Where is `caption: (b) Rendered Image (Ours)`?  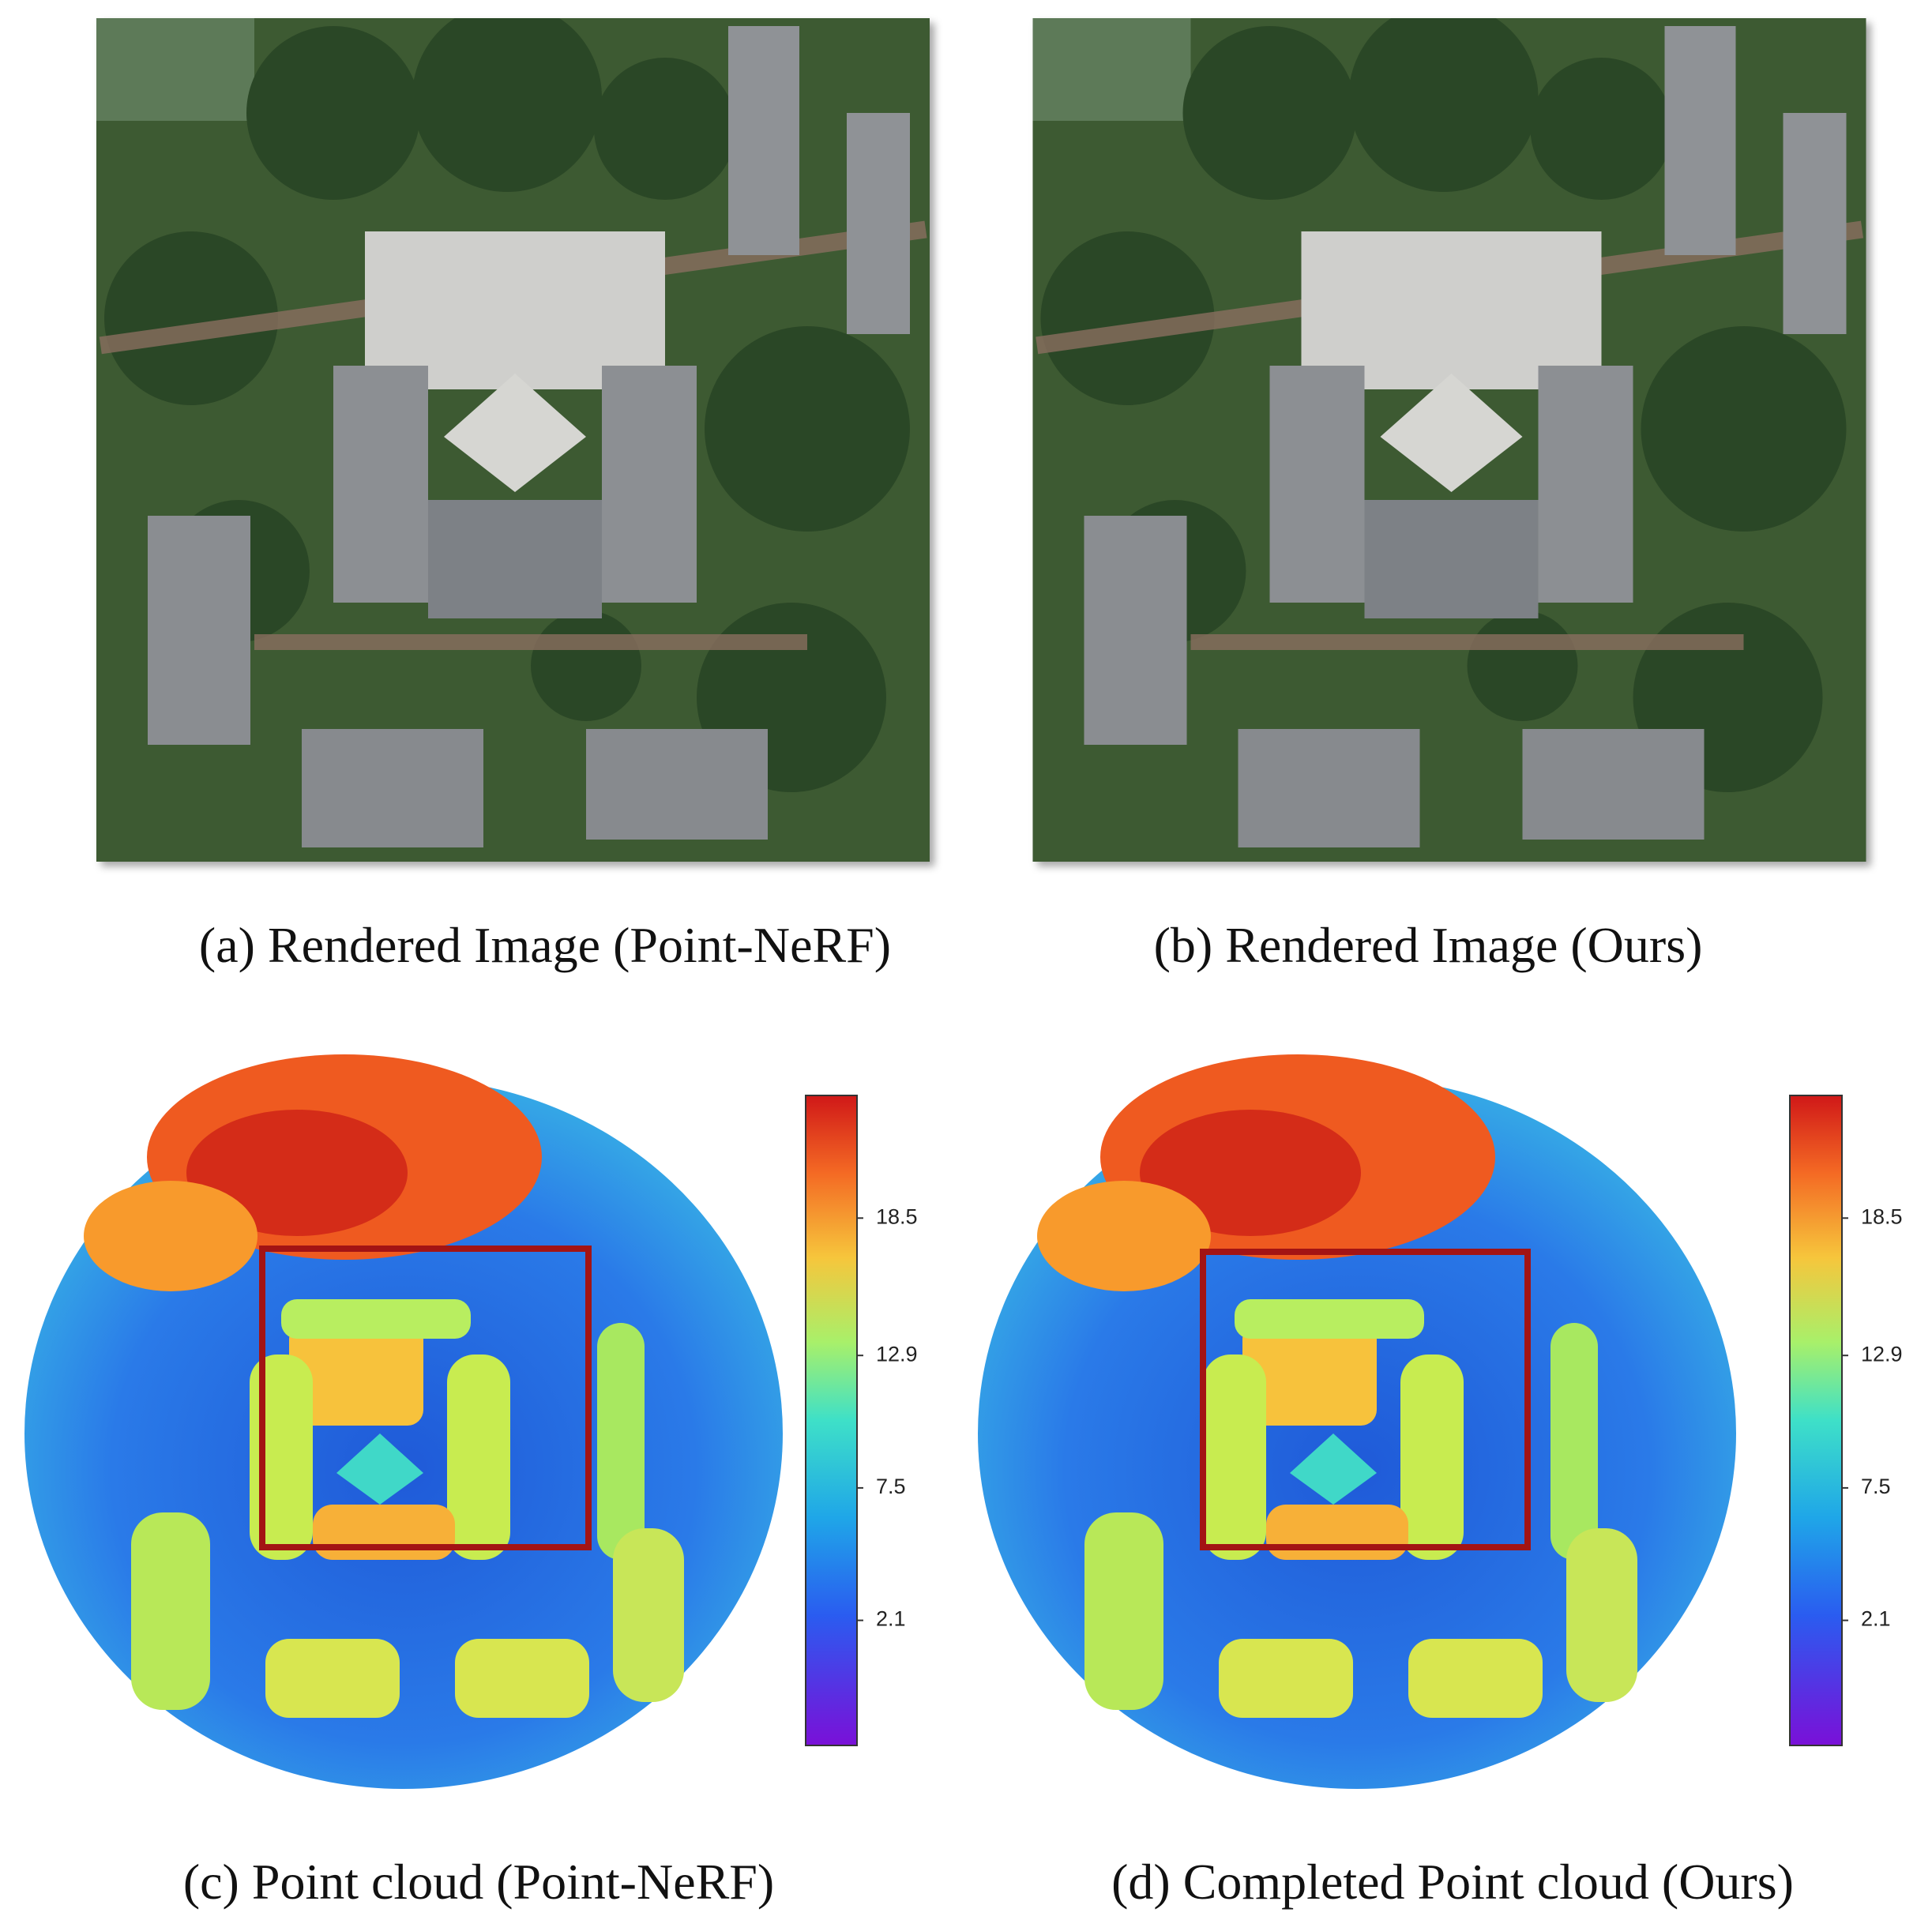
caption: (b) Rendered Image (Ours) is located at coordinates (1429, 945).